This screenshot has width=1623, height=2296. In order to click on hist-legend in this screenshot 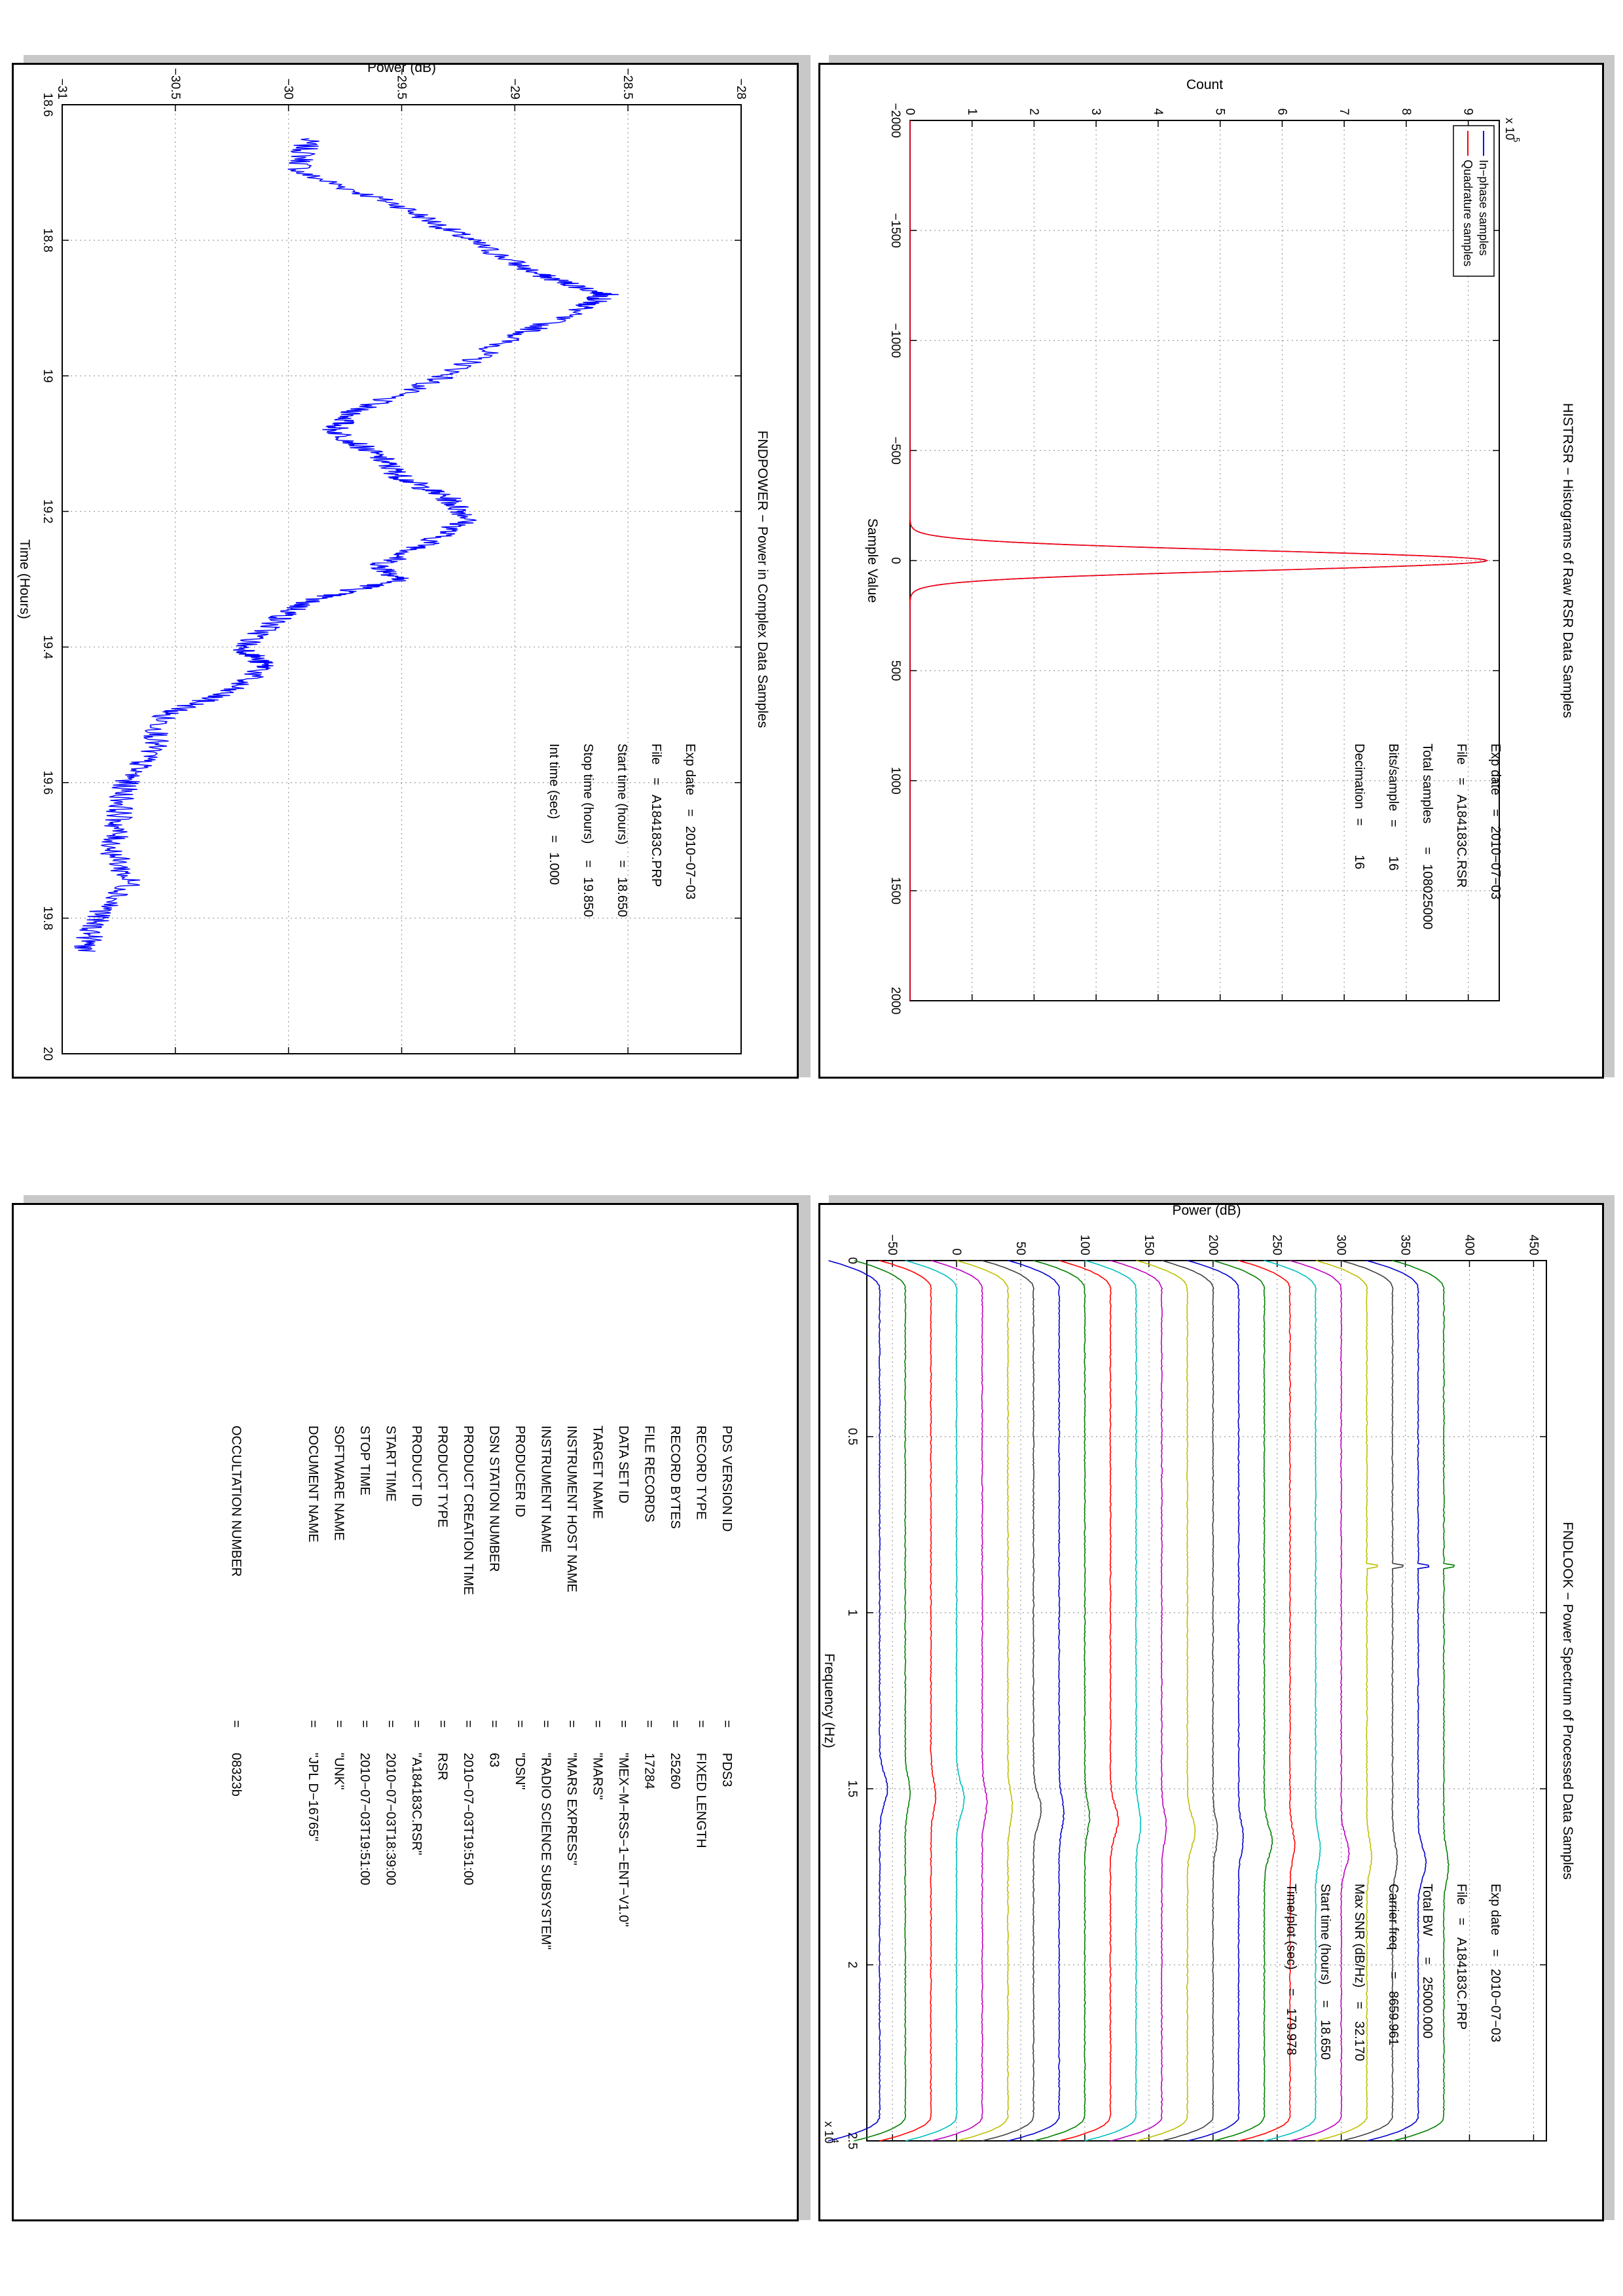, I will do `click(1474, 201)`.